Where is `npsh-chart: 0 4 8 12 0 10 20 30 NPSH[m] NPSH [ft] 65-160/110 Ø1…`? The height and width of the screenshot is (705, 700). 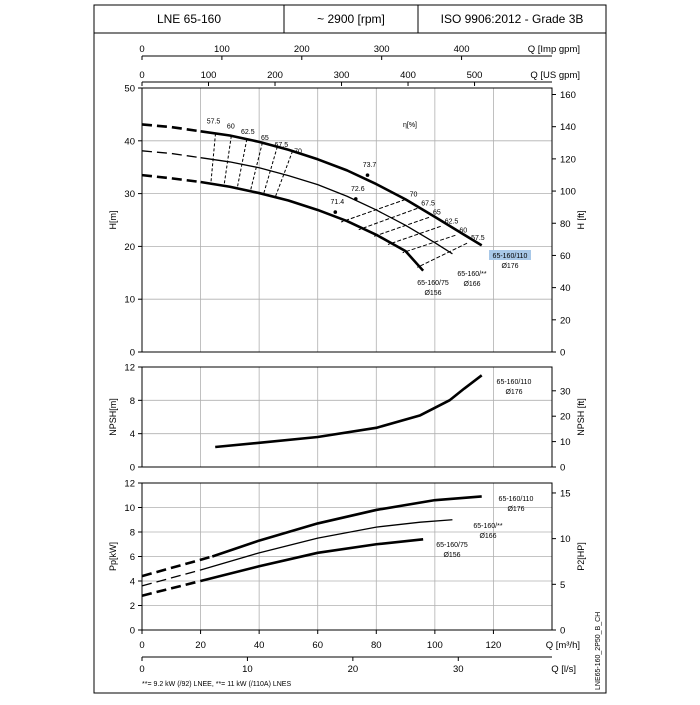 npsh-chart: 0 4 8 12 0 10 20 30 NPSH[m] NPSH [ft] 65-160/110 Ø1… is located at coordinates (347, 418).